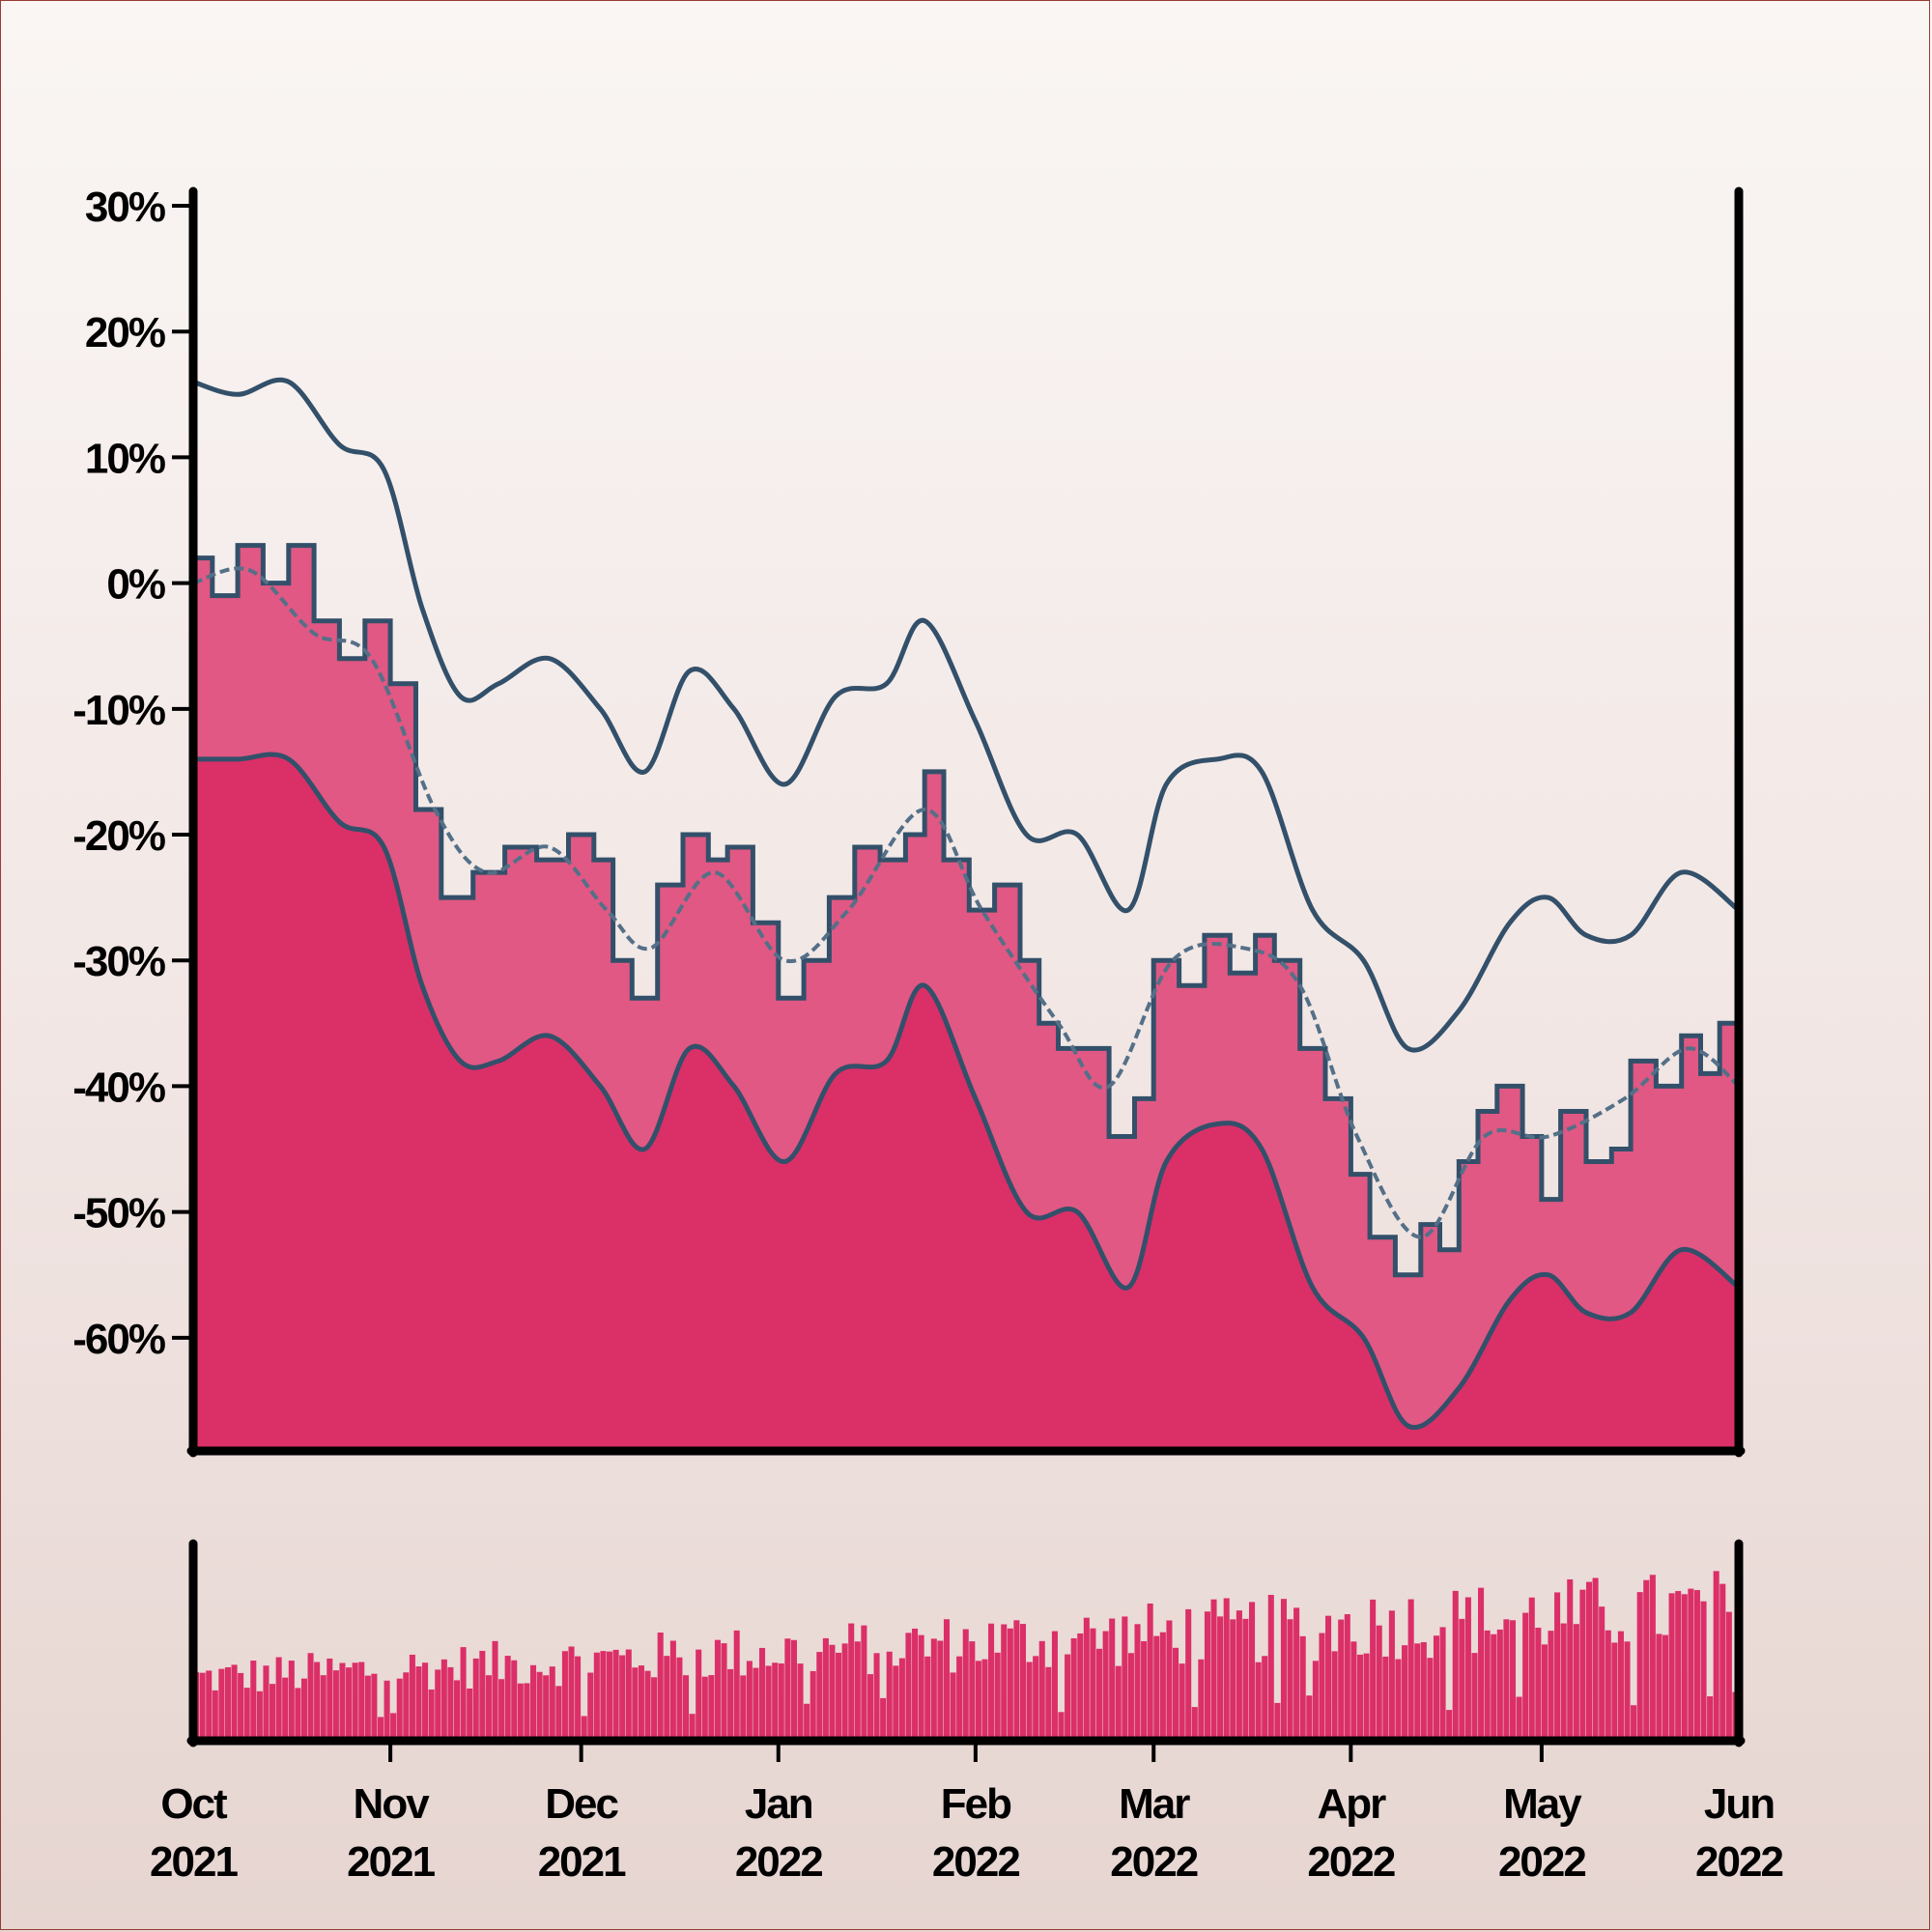 Image resolution: width=1932 pixels, height=1932 pixels. Describe the element at coordinates (135, 585) in the screenshot. I see `y-tick-label: 0%` at that location.